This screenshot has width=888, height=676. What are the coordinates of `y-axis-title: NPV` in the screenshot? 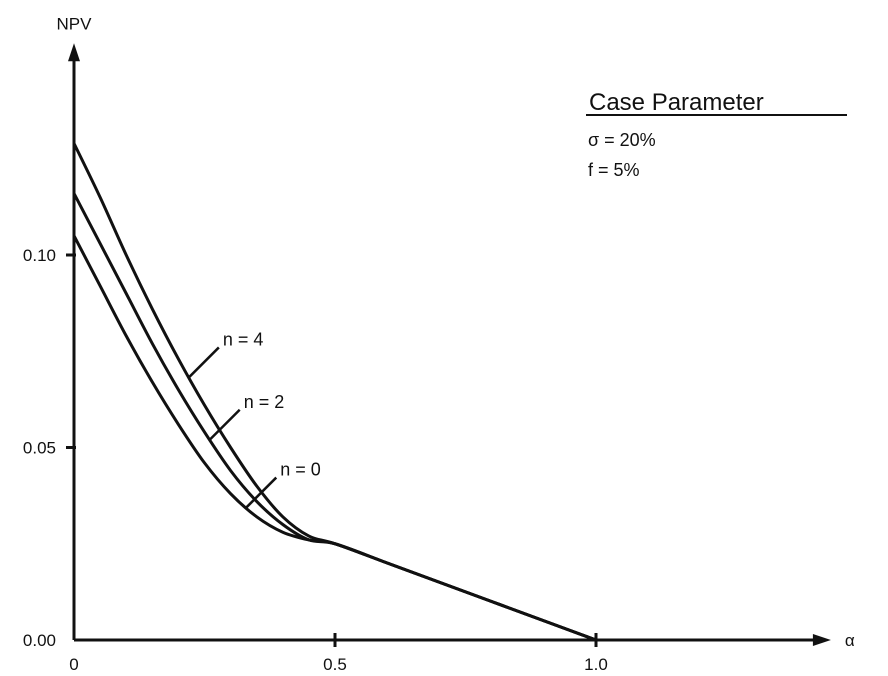 It's located at (75, 23).